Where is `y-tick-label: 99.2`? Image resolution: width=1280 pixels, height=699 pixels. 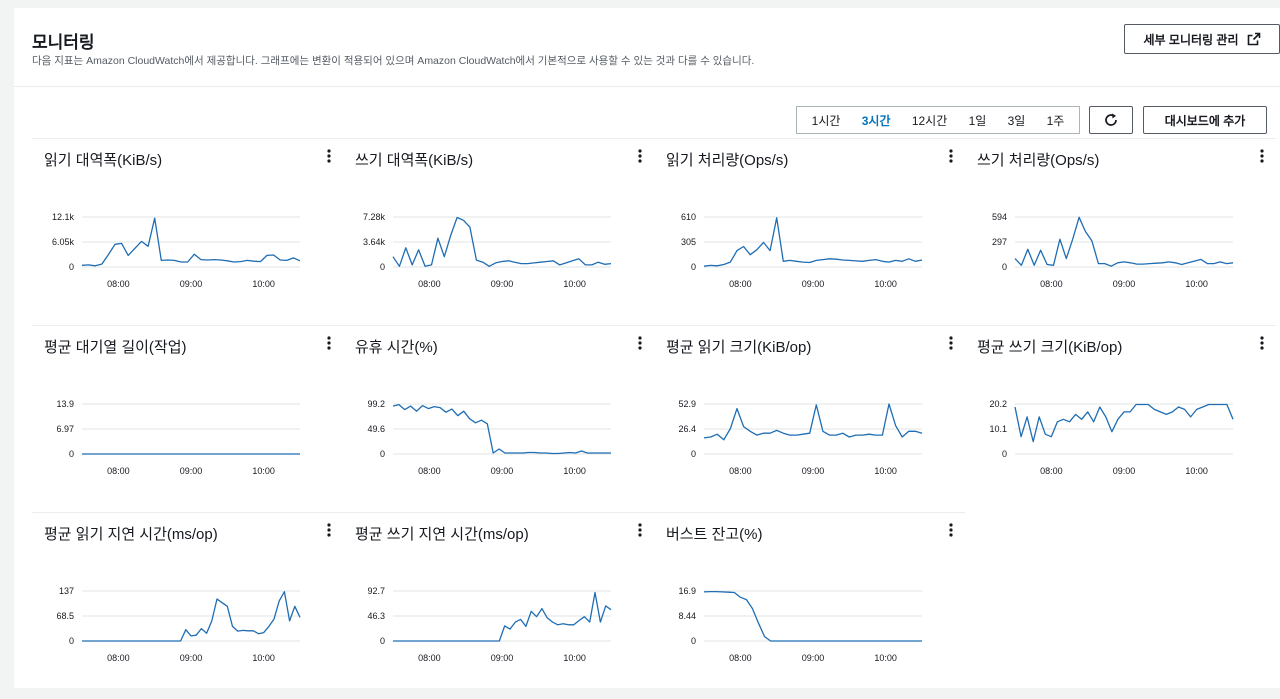 y-tick-label: 99.2 is located at coordinates (376, 404).